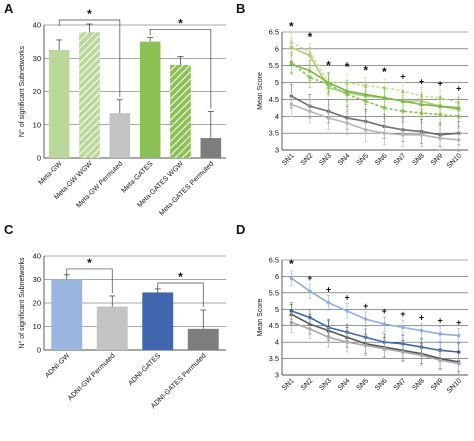 This screenshot has height=441, width=474. I want to click on bar-hatch, so click(180, 111).